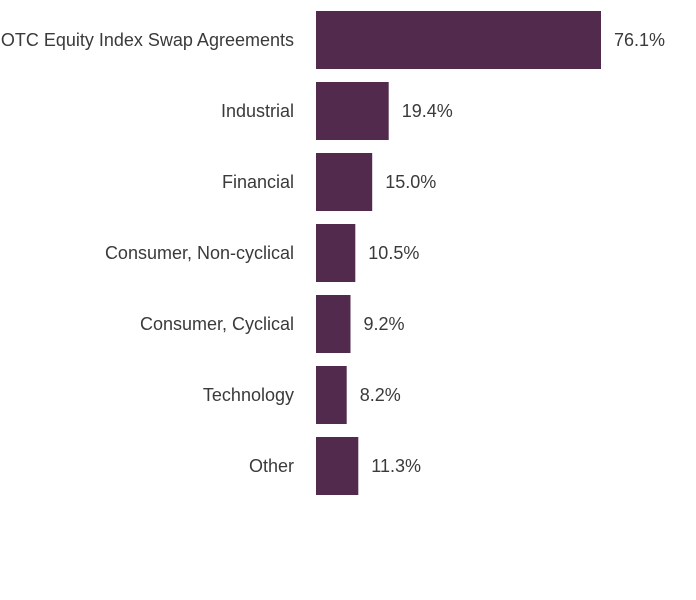 The height and width of the screenshot is (600, 696). Describe the element at coordinates (380, 395) in the screenshot. I see `value-label-5: 8.2%` at that location.